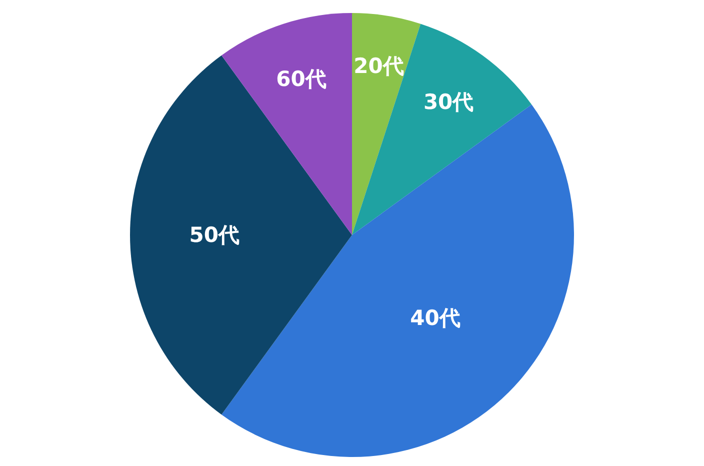  What do you see at coordinates (448, 102) in the screenshot?
I see `slice-label: 30代` at bounding box center [448, 102].